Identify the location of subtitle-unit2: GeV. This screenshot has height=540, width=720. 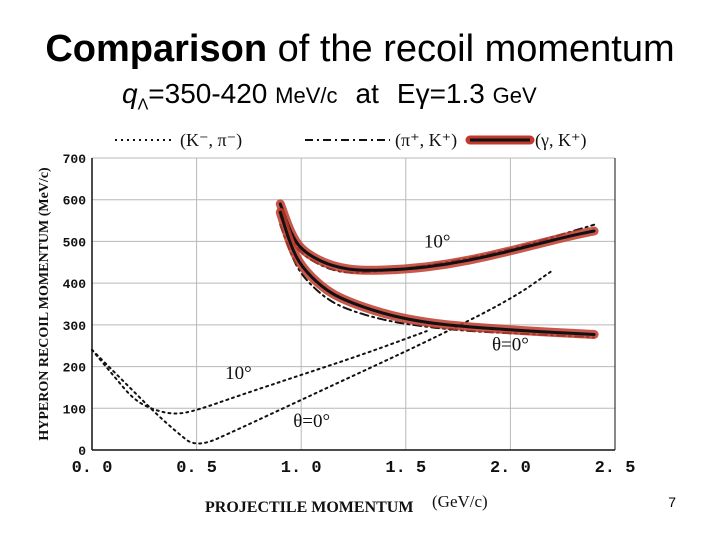
(514, 95).